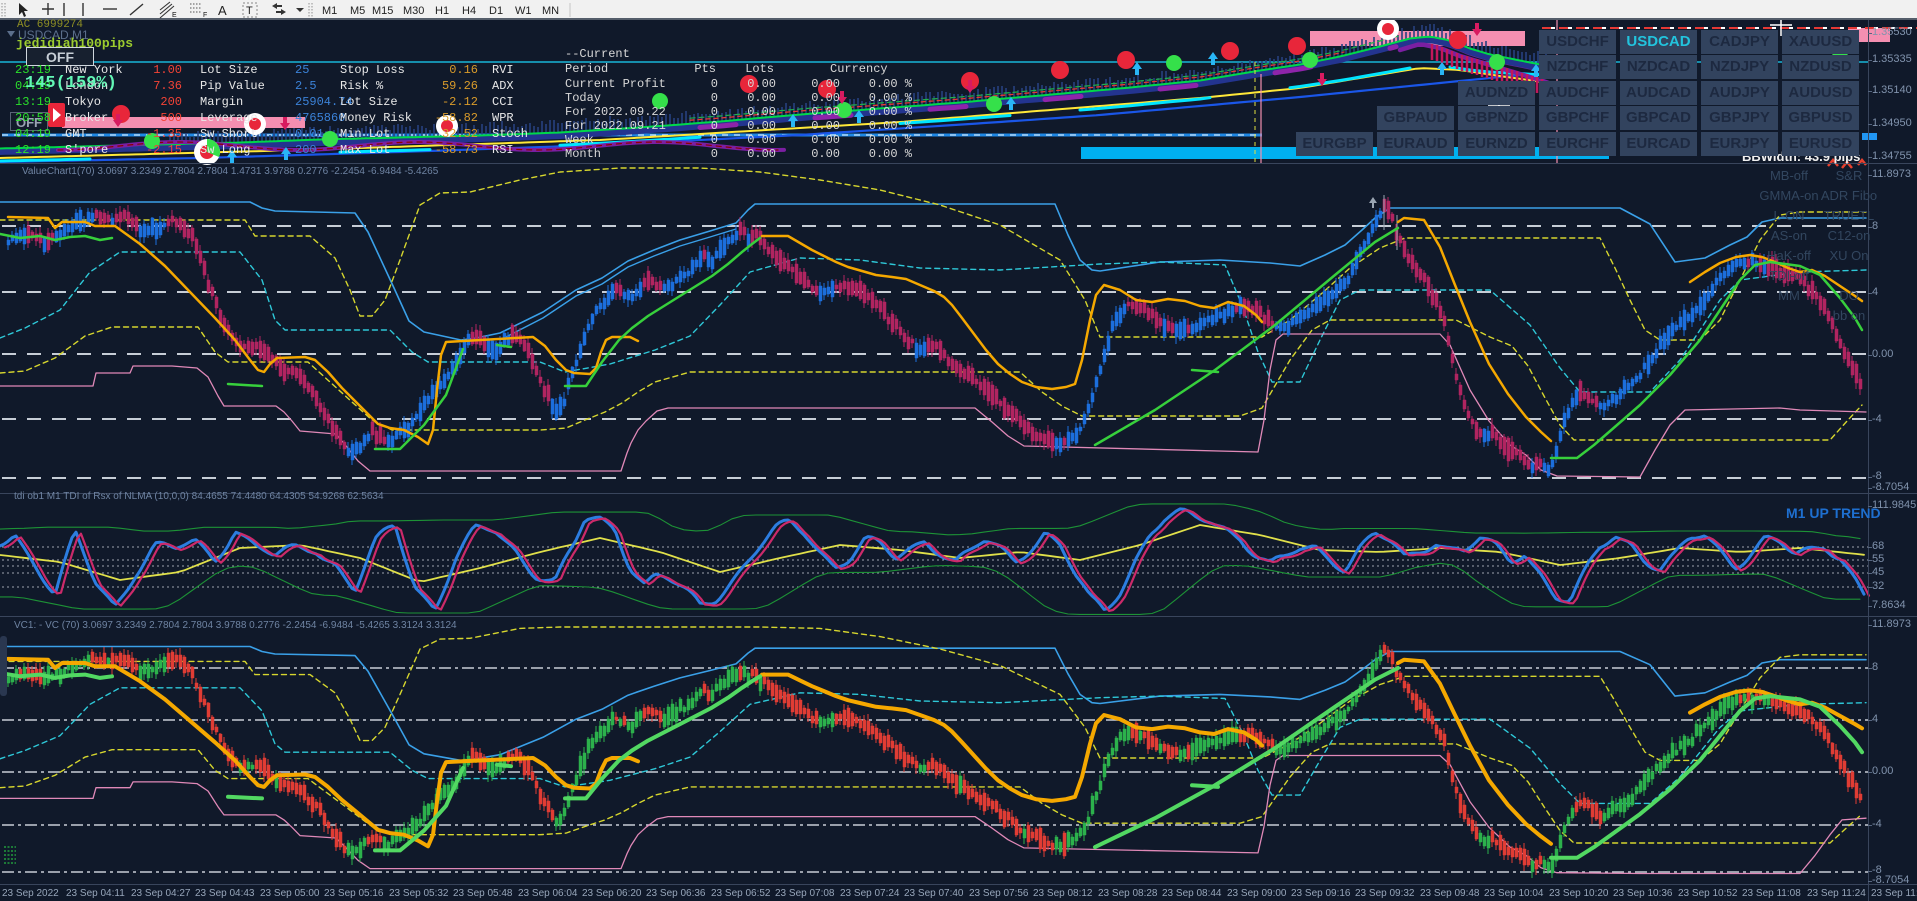 This screenshot has width=1917, height=901. What do you see at coordinates (550, 11) in the screenshot?
I see `svg-text: MN` at bounding box center [550, 11].